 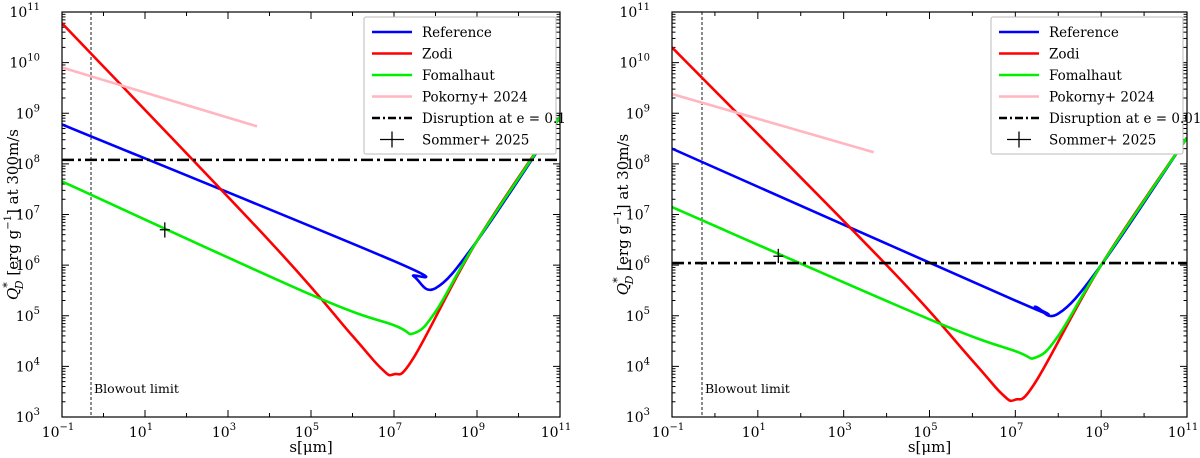 What do you see at coordinates (494, 119) in the screenshot?
I see `legend-label: Disruption at e = 0.1` at bounding box center [494, 119].